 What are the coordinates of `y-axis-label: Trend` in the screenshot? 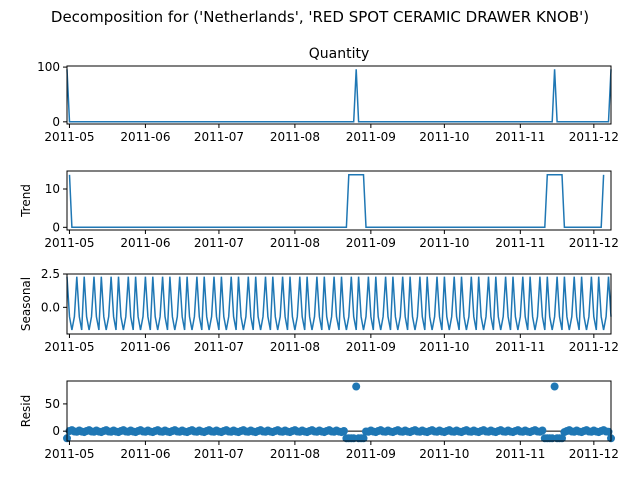 It's located at (26, 201).